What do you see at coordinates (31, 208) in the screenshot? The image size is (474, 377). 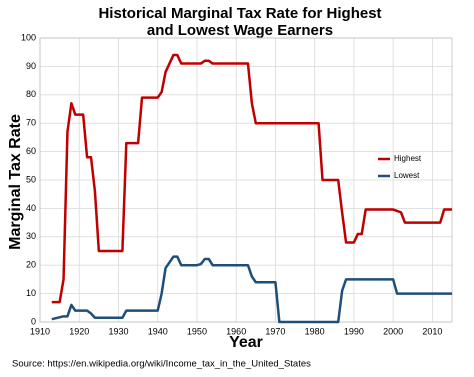 I see `y-tick-label: 40` at bounding box center [31, 208].